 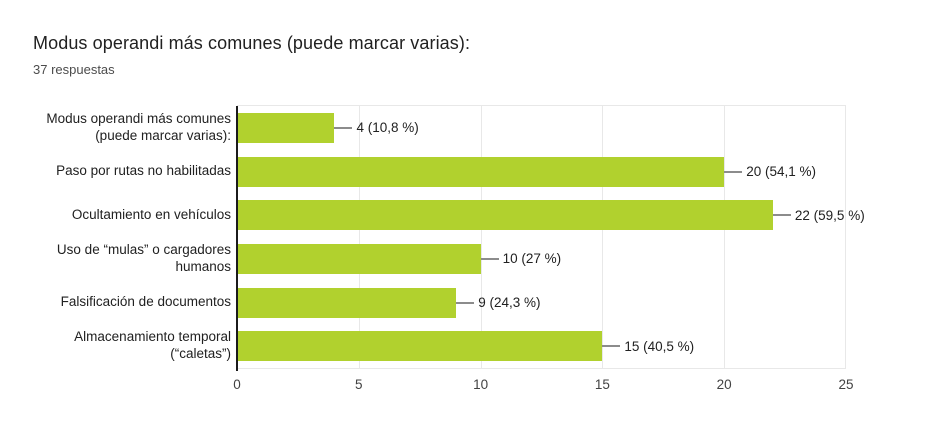 What do you see at coordinates (541, 303) in the screenshot?
I see `bar-row: 9 (24,3 %)` at bounding box center [541, 303].